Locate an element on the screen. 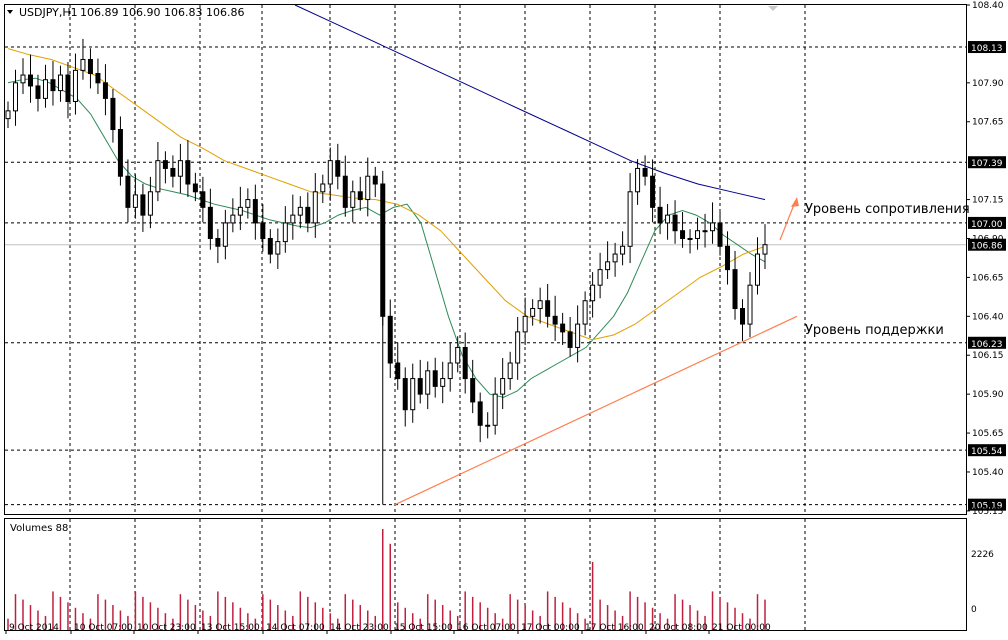  y-tick-label: 106.15 is located at coordinates (988, 356).